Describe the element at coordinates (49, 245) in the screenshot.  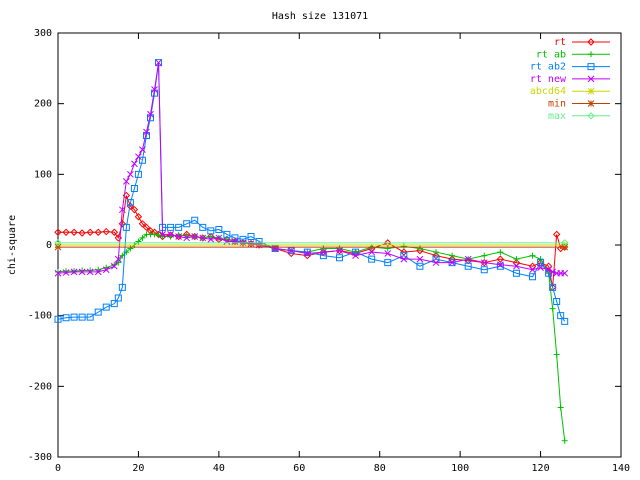
I see `y-tick-label: 0` at that location.